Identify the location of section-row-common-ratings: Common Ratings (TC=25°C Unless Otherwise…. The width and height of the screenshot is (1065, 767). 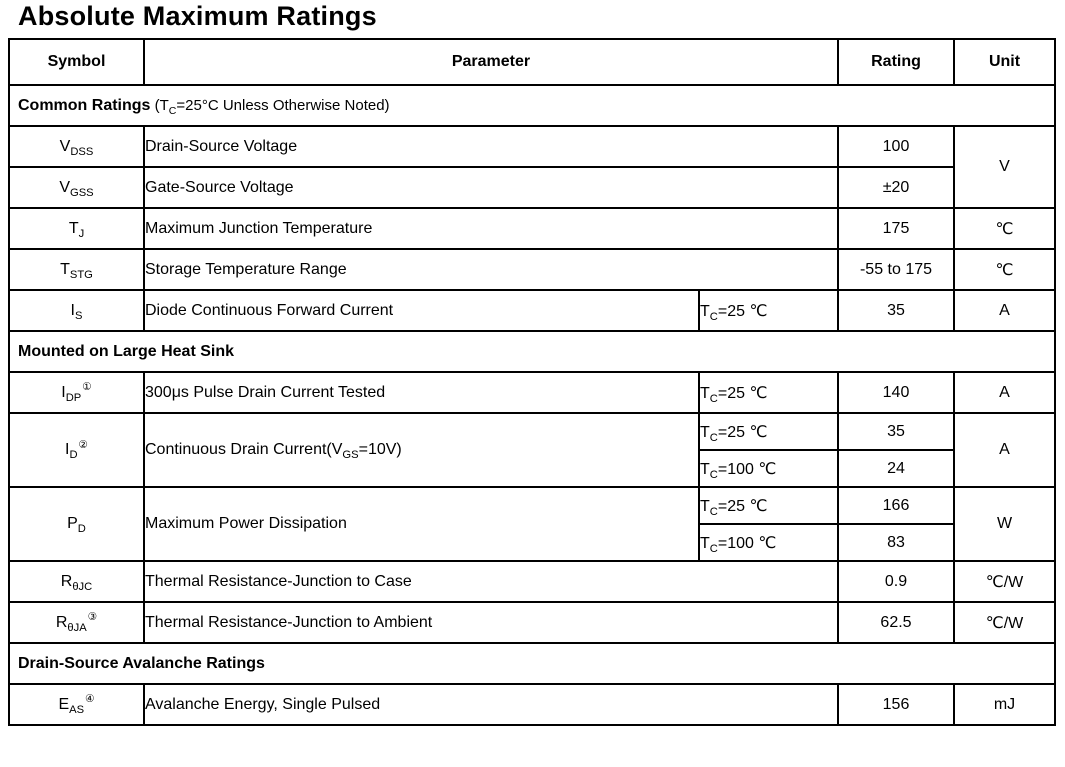
(532, 105).